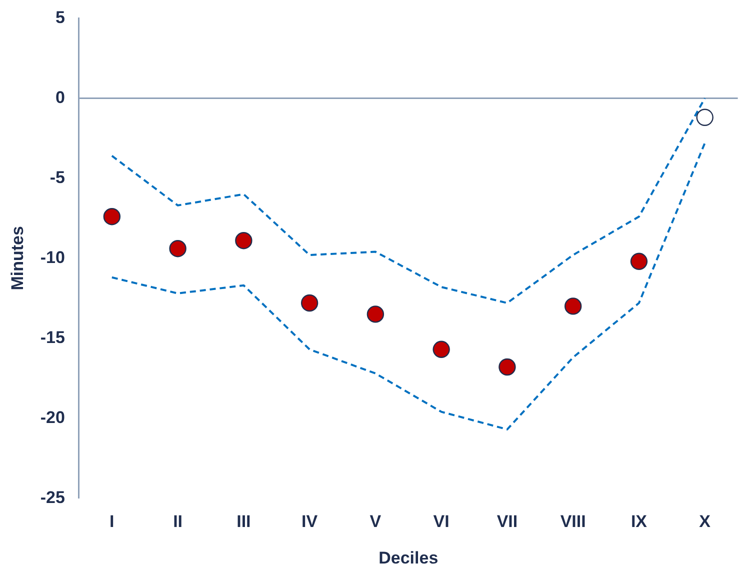 This screenshot has width=747, height=573. I want to click on y-tick-label: 5, so click(60, 17).